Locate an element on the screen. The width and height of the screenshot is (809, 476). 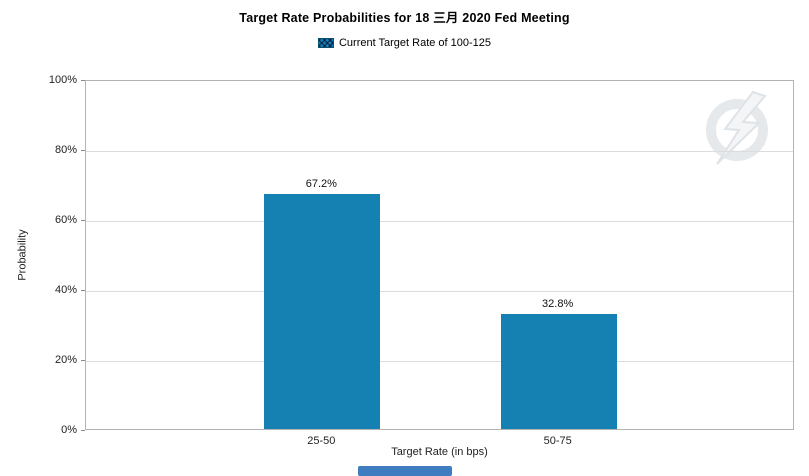
x-axis-title: Target Rate (in bps) is located at coordinates (439, 452).